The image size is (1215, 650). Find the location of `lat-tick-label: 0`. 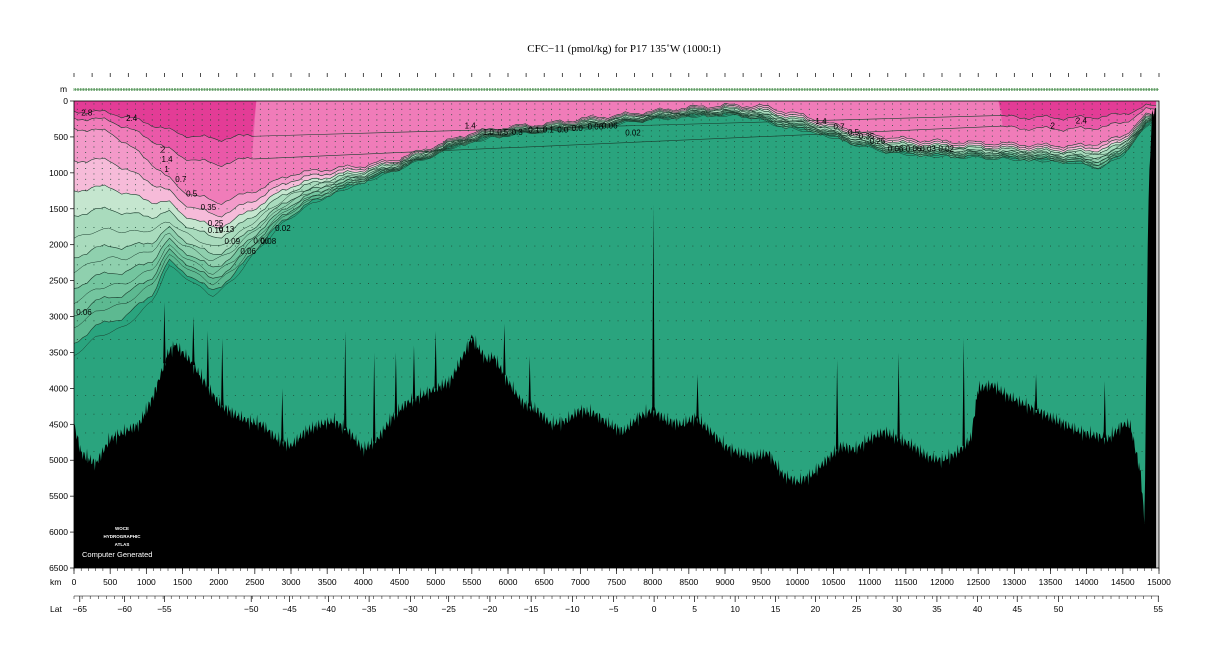

lat-tick-label: 0 is located at coordinates (654, 609).